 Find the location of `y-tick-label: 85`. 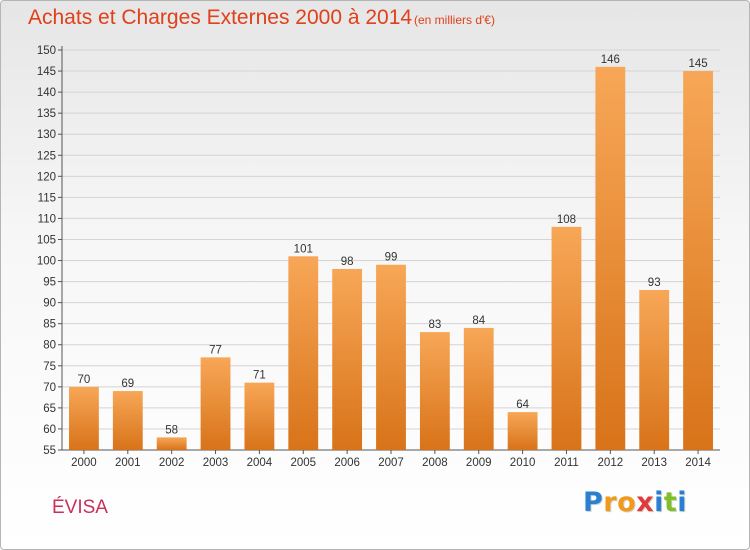

y-tick-label: 85 is located at coordinates (49, 325).